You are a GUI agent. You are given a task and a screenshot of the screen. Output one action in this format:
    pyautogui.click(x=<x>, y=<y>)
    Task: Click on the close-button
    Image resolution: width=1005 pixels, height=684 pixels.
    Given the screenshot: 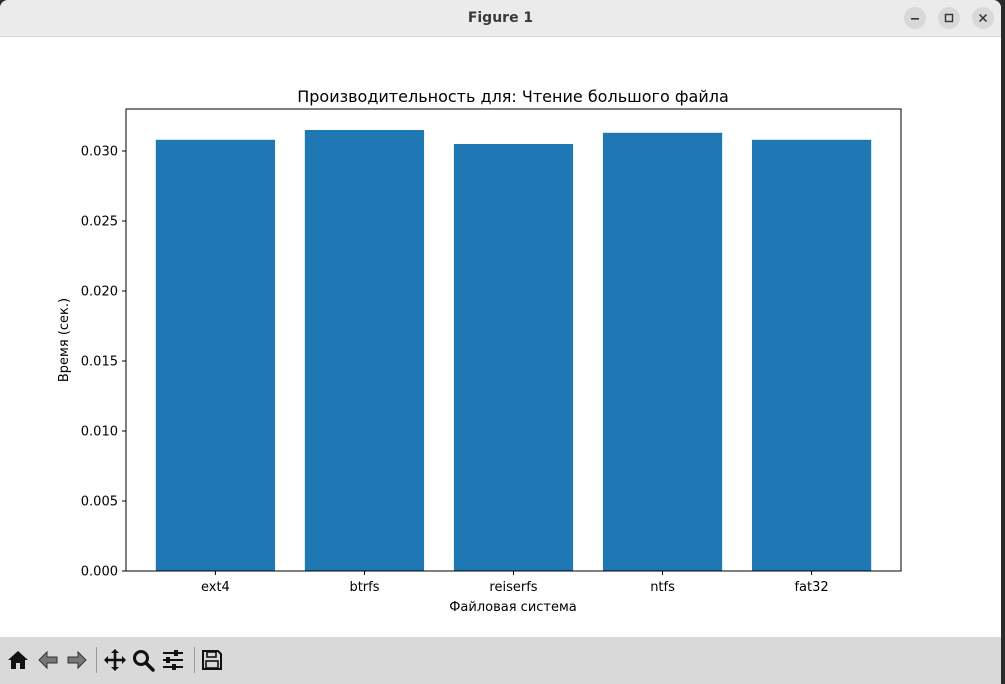 What is the action you would take?
    pyautogui.click(x=983, y=18)
    